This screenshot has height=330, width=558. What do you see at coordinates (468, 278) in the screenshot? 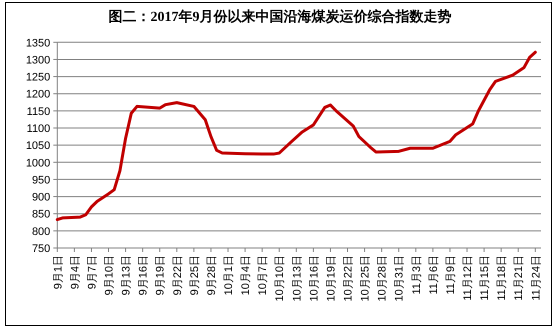
I see `x-tick-label: 11月12日` at bounding box center [468, 278].